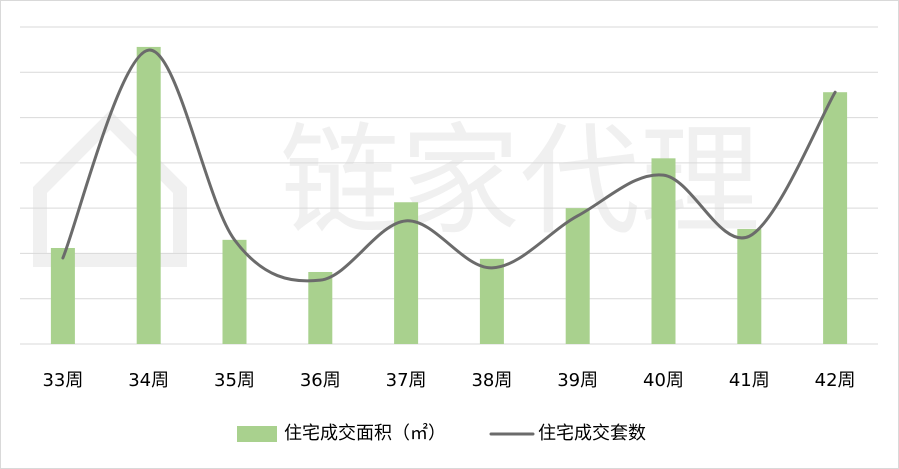  What do you see at coordinates (62, 380) in the screenshot?
I see `x-tick-label: 33周` at bounding box center [62, 380].